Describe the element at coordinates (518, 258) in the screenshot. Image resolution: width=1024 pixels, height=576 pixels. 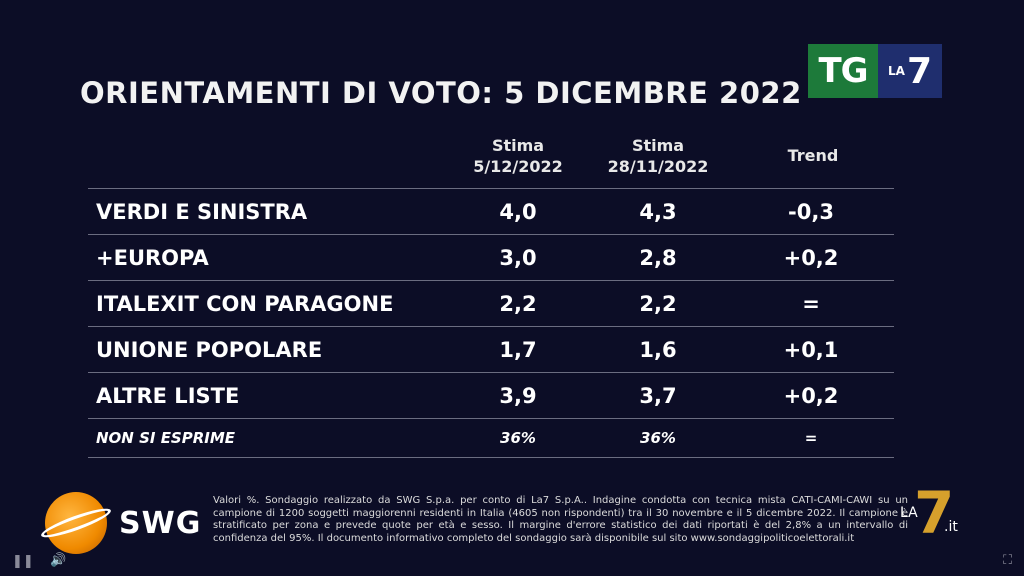
I see `estimate-current: 3,0` at that location.